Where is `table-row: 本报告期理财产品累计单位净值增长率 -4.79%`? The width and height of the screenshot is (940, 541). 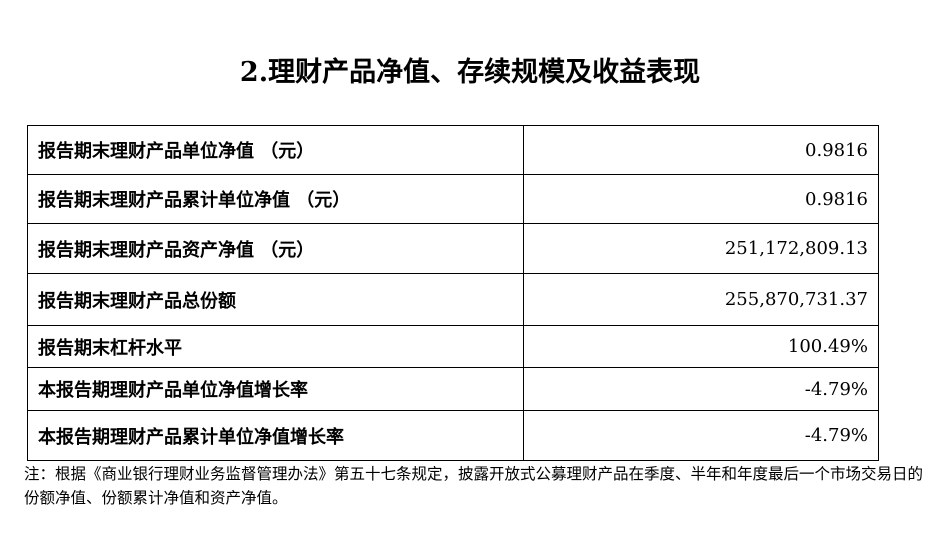
table-row: 本报告期理财产品累计单位净值增长率 -4.79% is located at coordinates (453, 435).